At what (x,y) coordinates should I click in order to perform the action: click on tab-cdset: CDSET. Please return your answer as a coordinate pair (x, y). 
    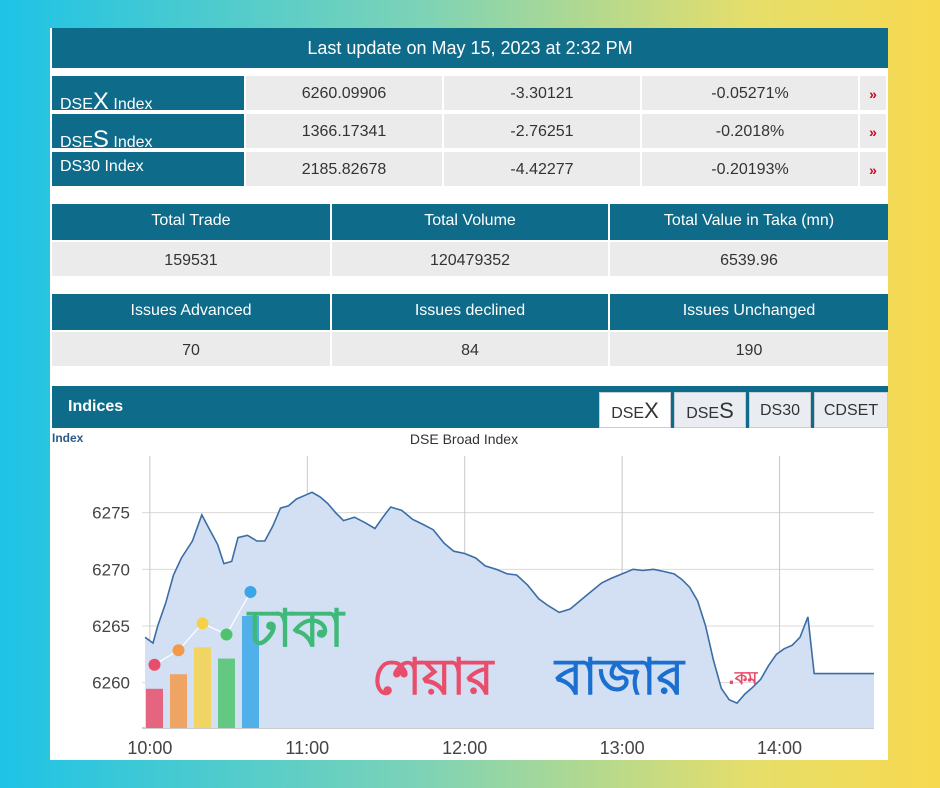
    Looking at the image, I should click on (851, 410).